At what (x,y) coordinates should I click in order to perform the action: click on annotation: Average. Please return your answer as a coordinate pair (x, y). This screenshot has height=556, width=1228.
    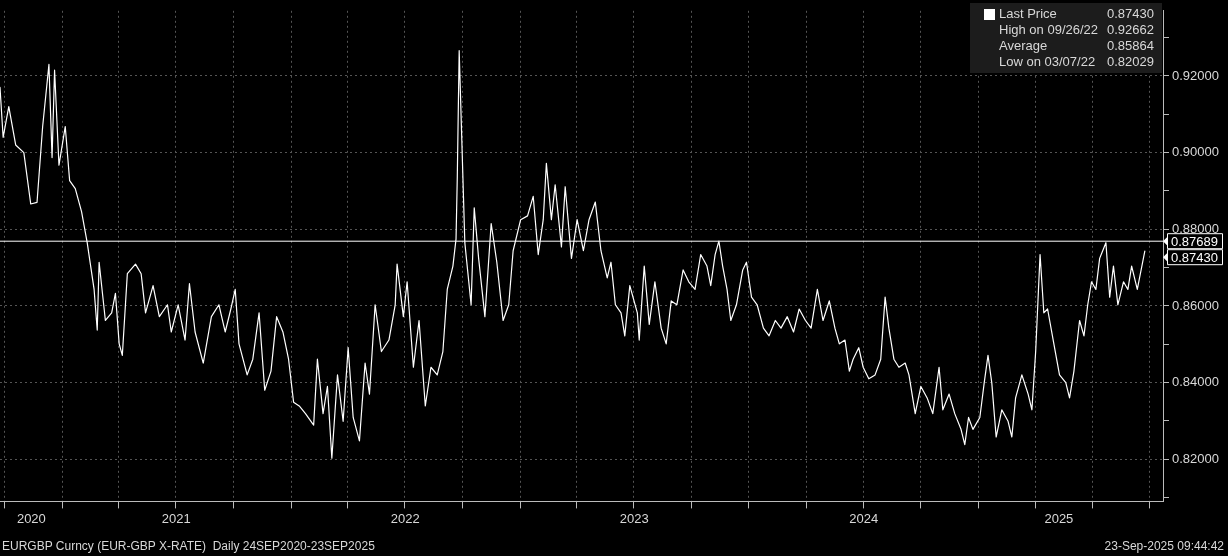
    Looking at the image, I should click on (1023, 46).